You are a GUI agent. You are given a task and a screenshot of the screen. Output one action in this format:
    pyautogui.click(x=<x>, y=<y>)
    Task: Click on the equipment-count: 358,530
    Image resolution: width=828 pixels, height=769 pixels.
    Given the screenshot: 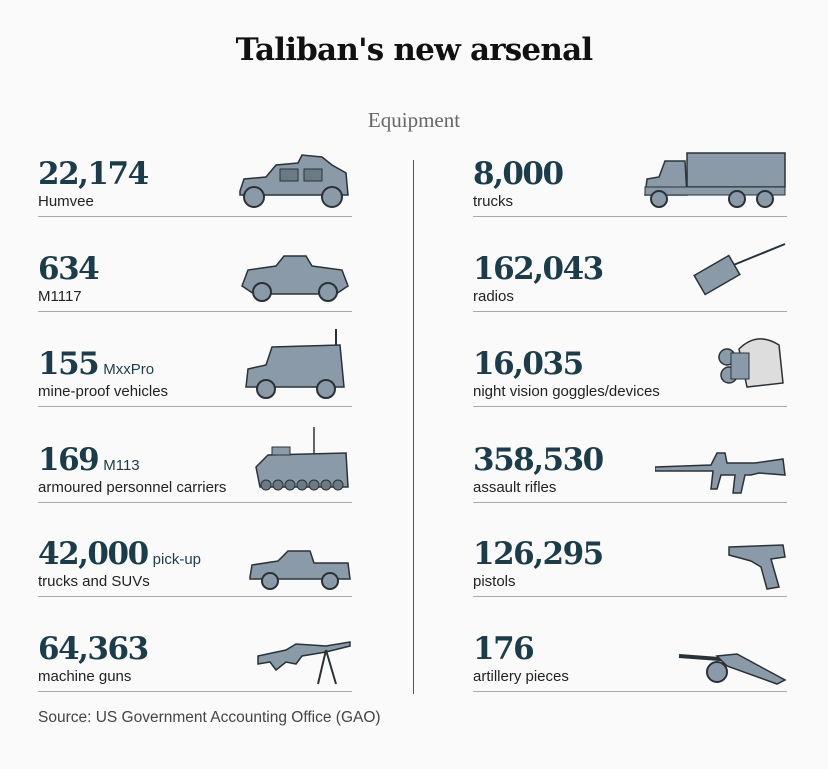 What is the action you would take?
    pyautogui.click(x=538, y=460)
    